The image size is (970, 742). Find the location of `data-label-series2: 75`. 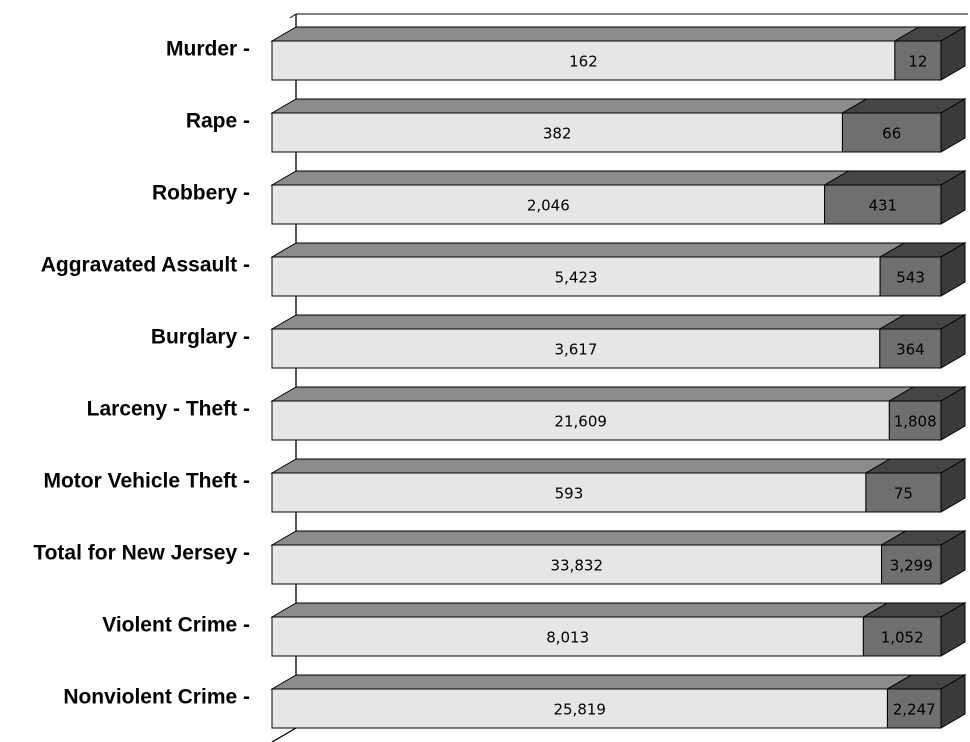

data-label-series2: 75 is located at coordinates (903, 494).